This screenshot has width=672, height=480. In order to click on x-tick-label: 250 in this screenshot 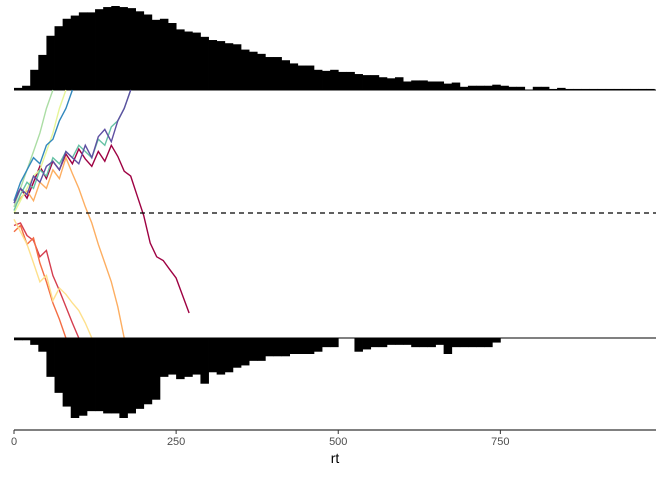, I will do `click(176, 442)`.